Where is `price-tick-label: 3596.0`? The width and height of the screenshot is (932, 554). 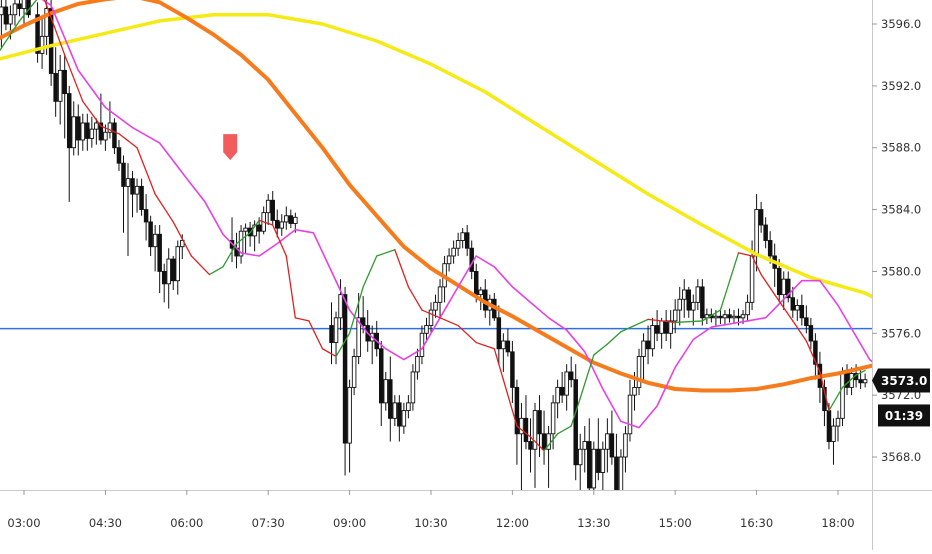 price-tick-label: 3596.0 is located at coordinates (901, 24).